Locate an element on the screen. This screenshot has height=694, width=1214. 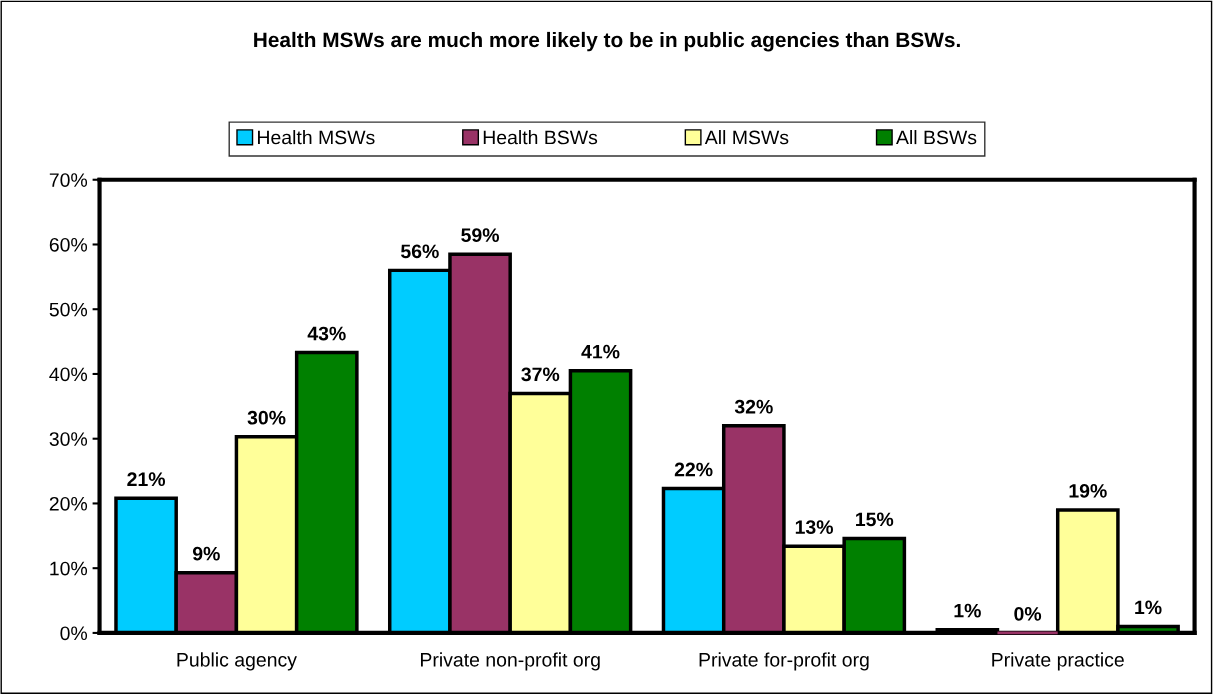
y-tick-label: 10% is located at coordinates (69, 568).